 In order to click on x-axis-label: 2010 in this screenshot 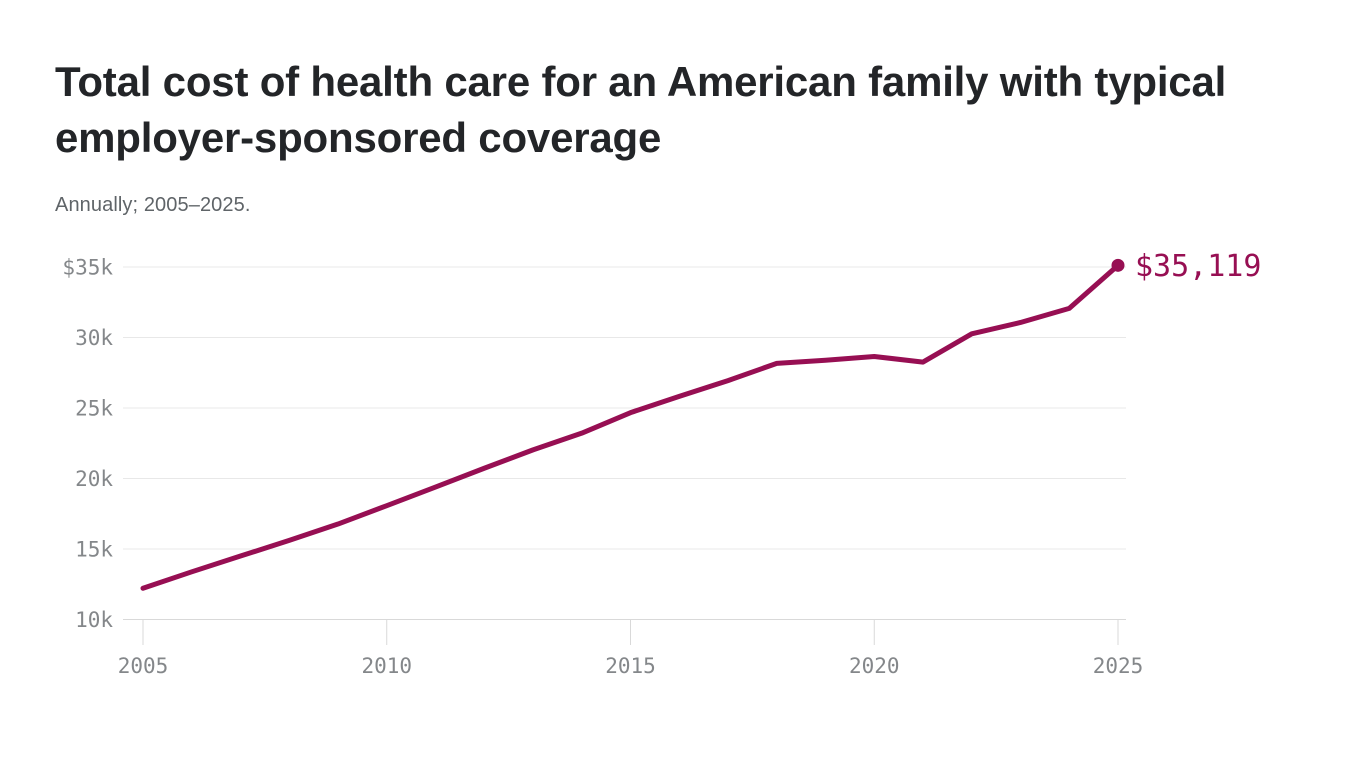, I will do `click(386, 666)`.